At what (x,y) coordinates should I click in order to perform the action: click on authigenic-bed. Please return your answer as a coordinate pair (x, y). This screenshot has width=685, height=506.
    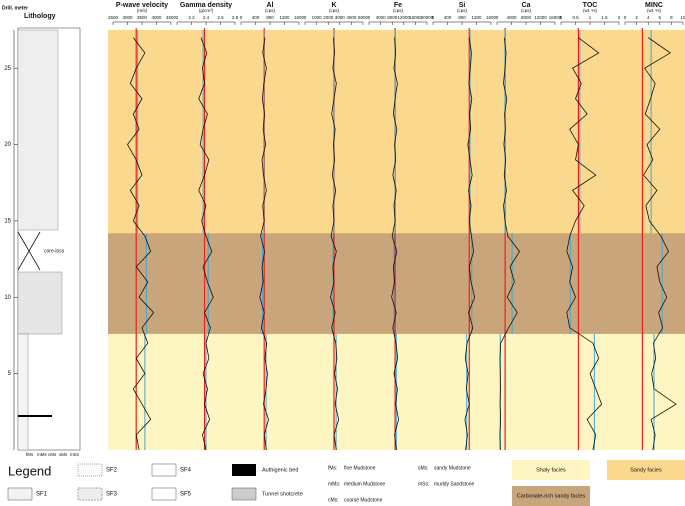
    Looking at the image, I should click on (35, 416).